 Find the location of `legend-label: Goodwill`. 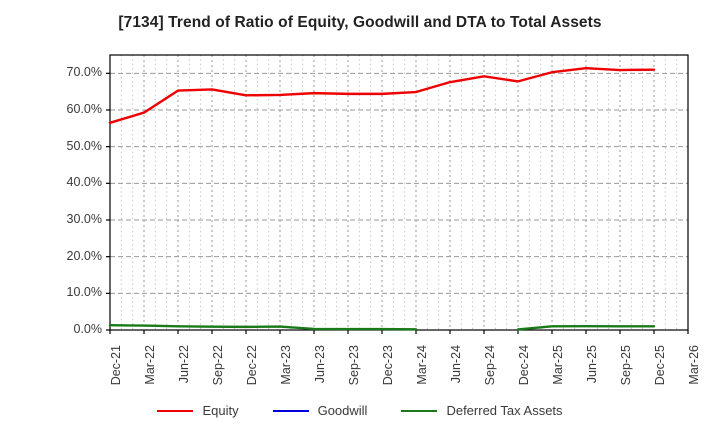

legend-label: Goodwill is located at coordinates (342, 410).